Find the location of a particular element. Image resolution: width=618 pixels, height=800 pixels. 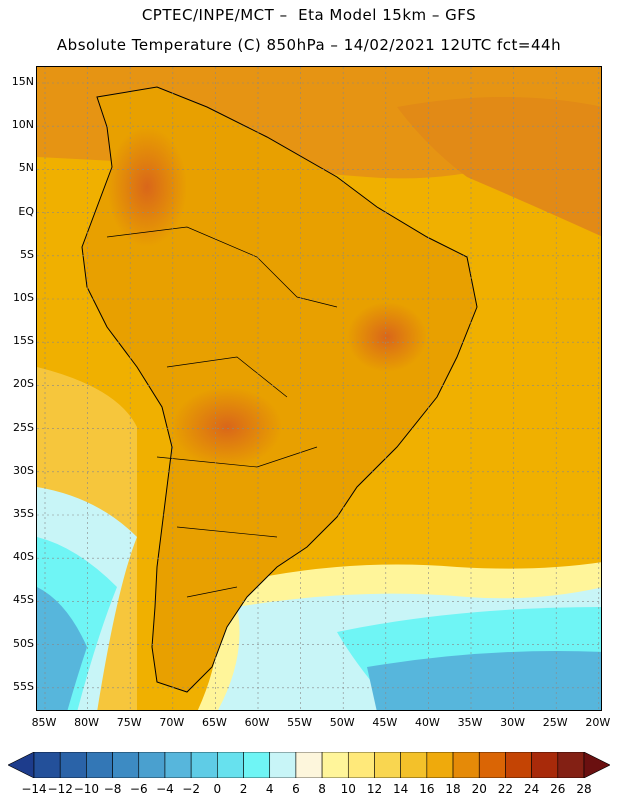

lon-tick-label: 80W is located at coordinates (87, 722).